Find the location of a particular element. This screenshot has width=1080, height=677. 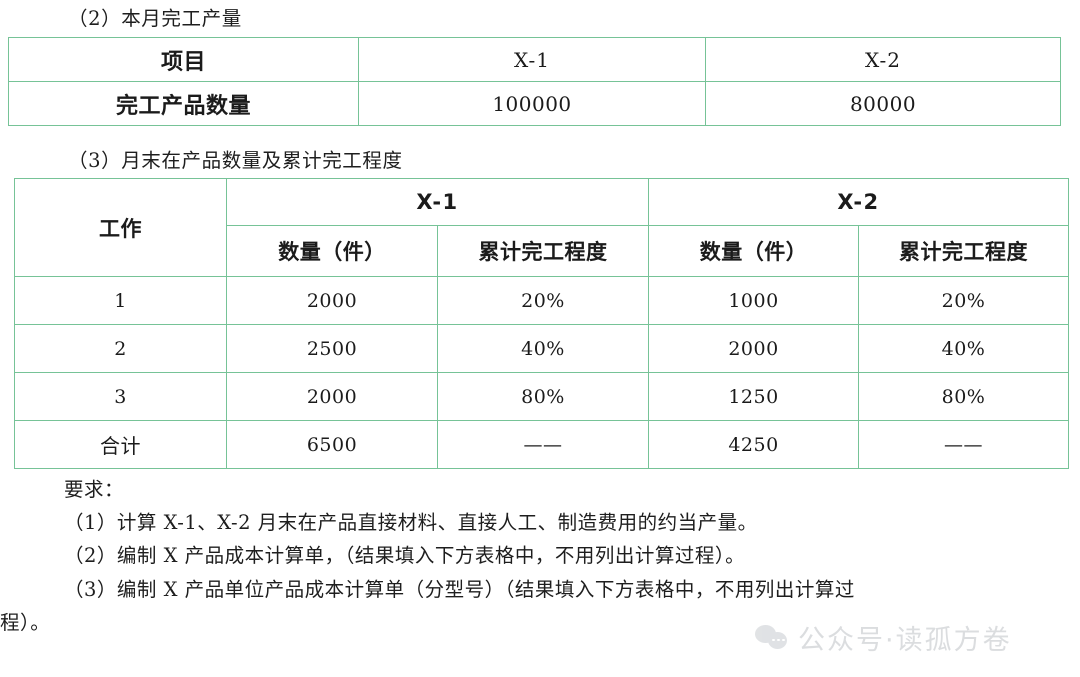

section-3-heading: （3）月末在产品数量及累计完工程度 is located at coordinates (235, 160).